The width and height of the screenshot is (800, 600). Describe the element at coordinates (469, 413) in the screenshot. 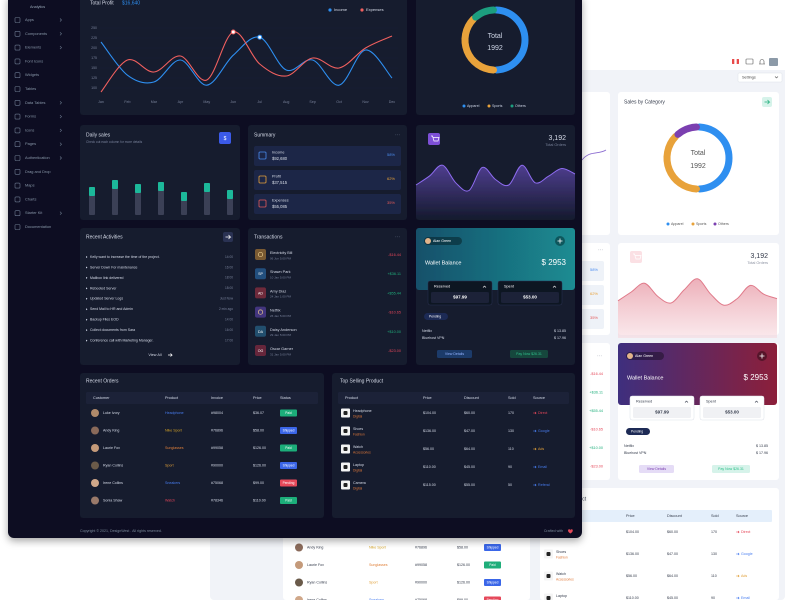

I see `label: $60.00` at that location.